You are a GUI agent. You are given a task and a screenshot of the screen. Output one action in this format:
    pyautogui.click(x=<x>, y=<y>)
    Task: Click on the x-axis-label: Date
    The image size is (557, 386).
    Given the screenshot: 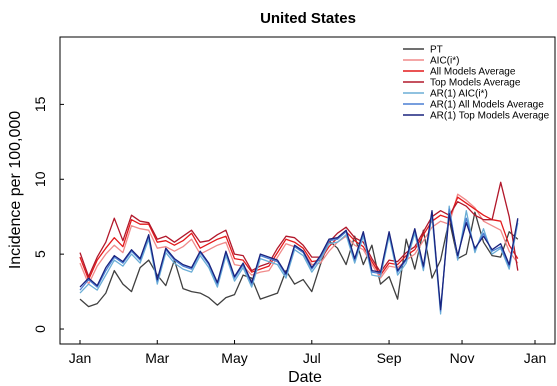 What is the action you would take?
    pyautogui.click(x=305, y=377)
    